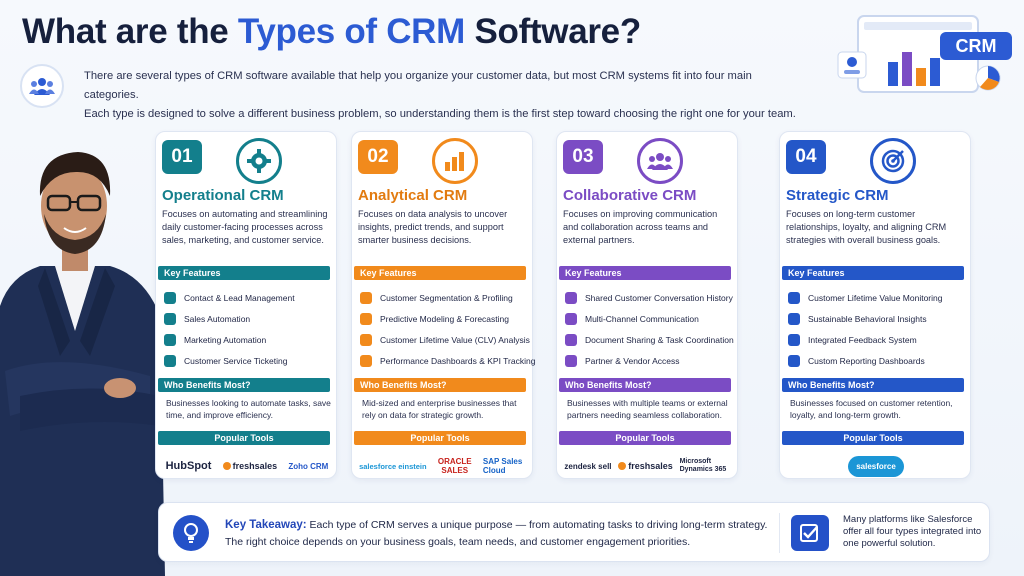  I want to click on card-number: 01, so click(182, 157).